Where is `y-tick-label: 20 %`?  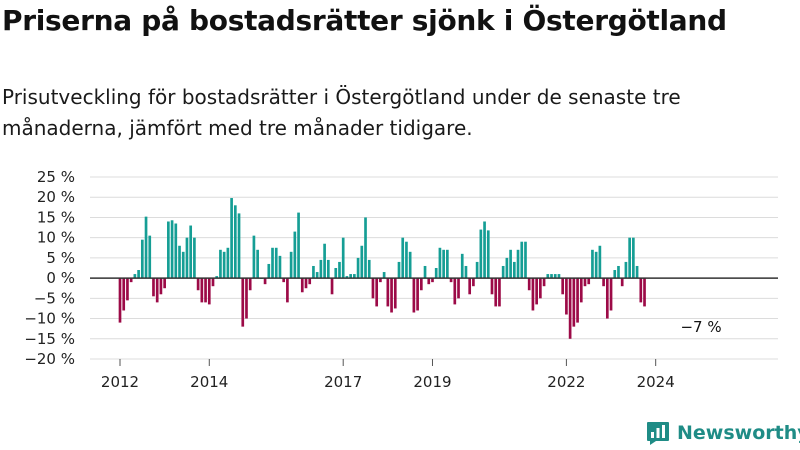 y-tick-label: 20 % is located at coordinates (56, 197).